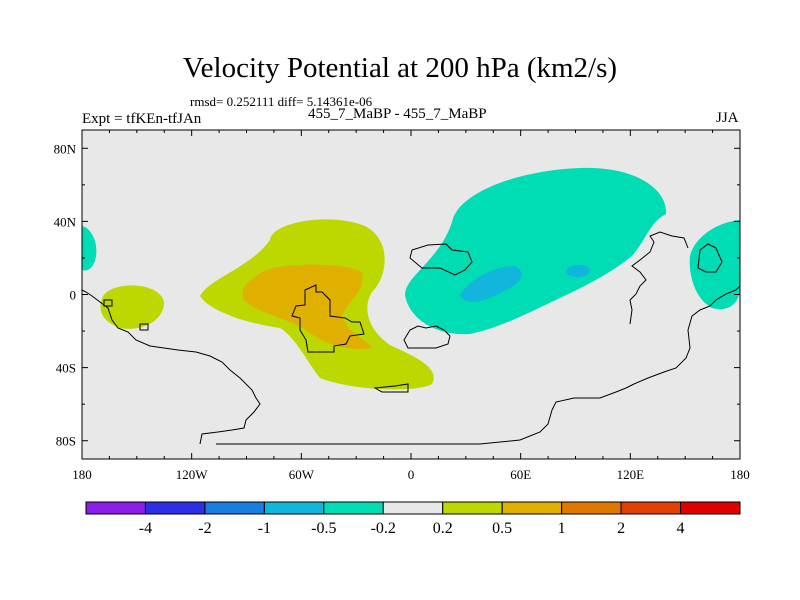  What do you see at coordinates (328, 318) in the screenshot?
I see `coastline-south-america` at bounding box center [328, 318].